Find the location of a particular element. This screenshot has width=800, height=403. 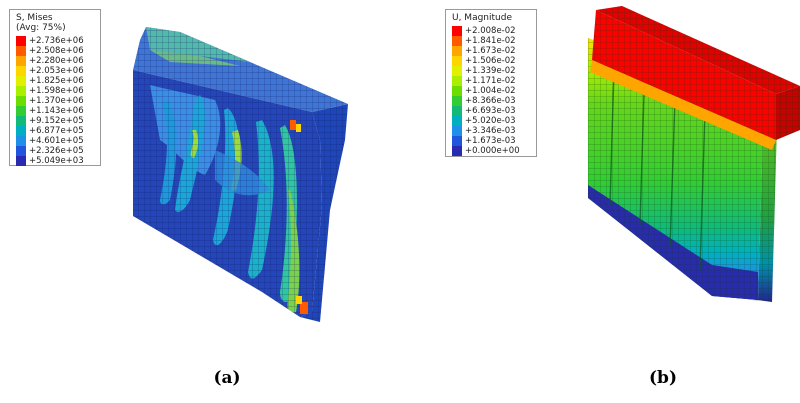

stress-legend-value: +2.508e+06 is located at coordinates (56, 51).